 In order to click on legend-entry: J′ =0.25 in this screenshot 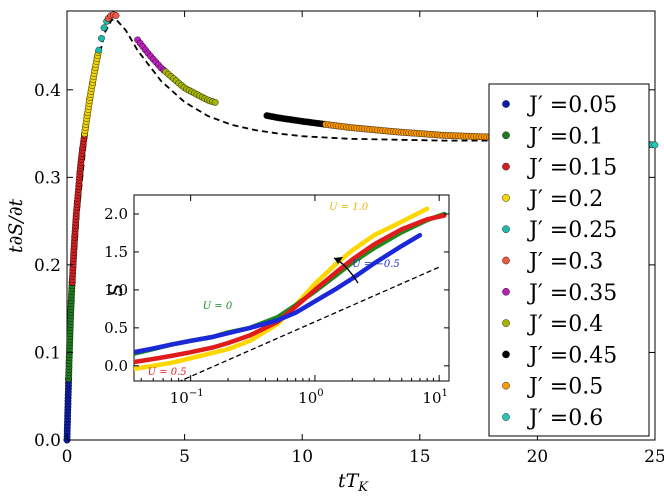, I will do `click(559, 230)`.